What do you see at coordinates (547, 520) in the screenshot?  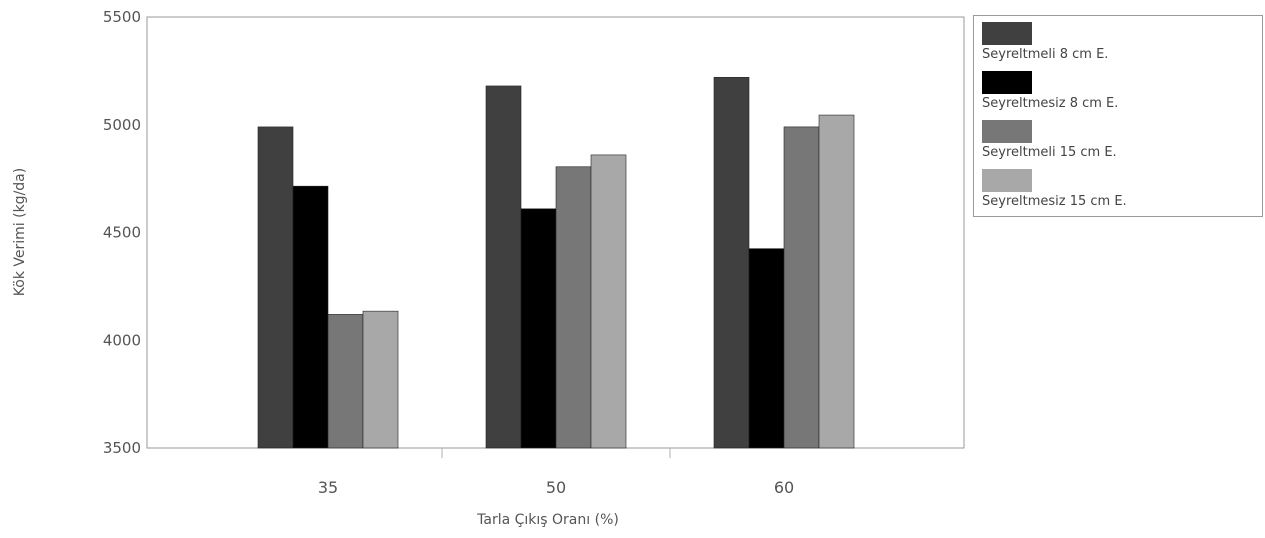 I see `x-axis-label: Tarla Çıkış Oranı (%)` at bounding box center [547, 520].